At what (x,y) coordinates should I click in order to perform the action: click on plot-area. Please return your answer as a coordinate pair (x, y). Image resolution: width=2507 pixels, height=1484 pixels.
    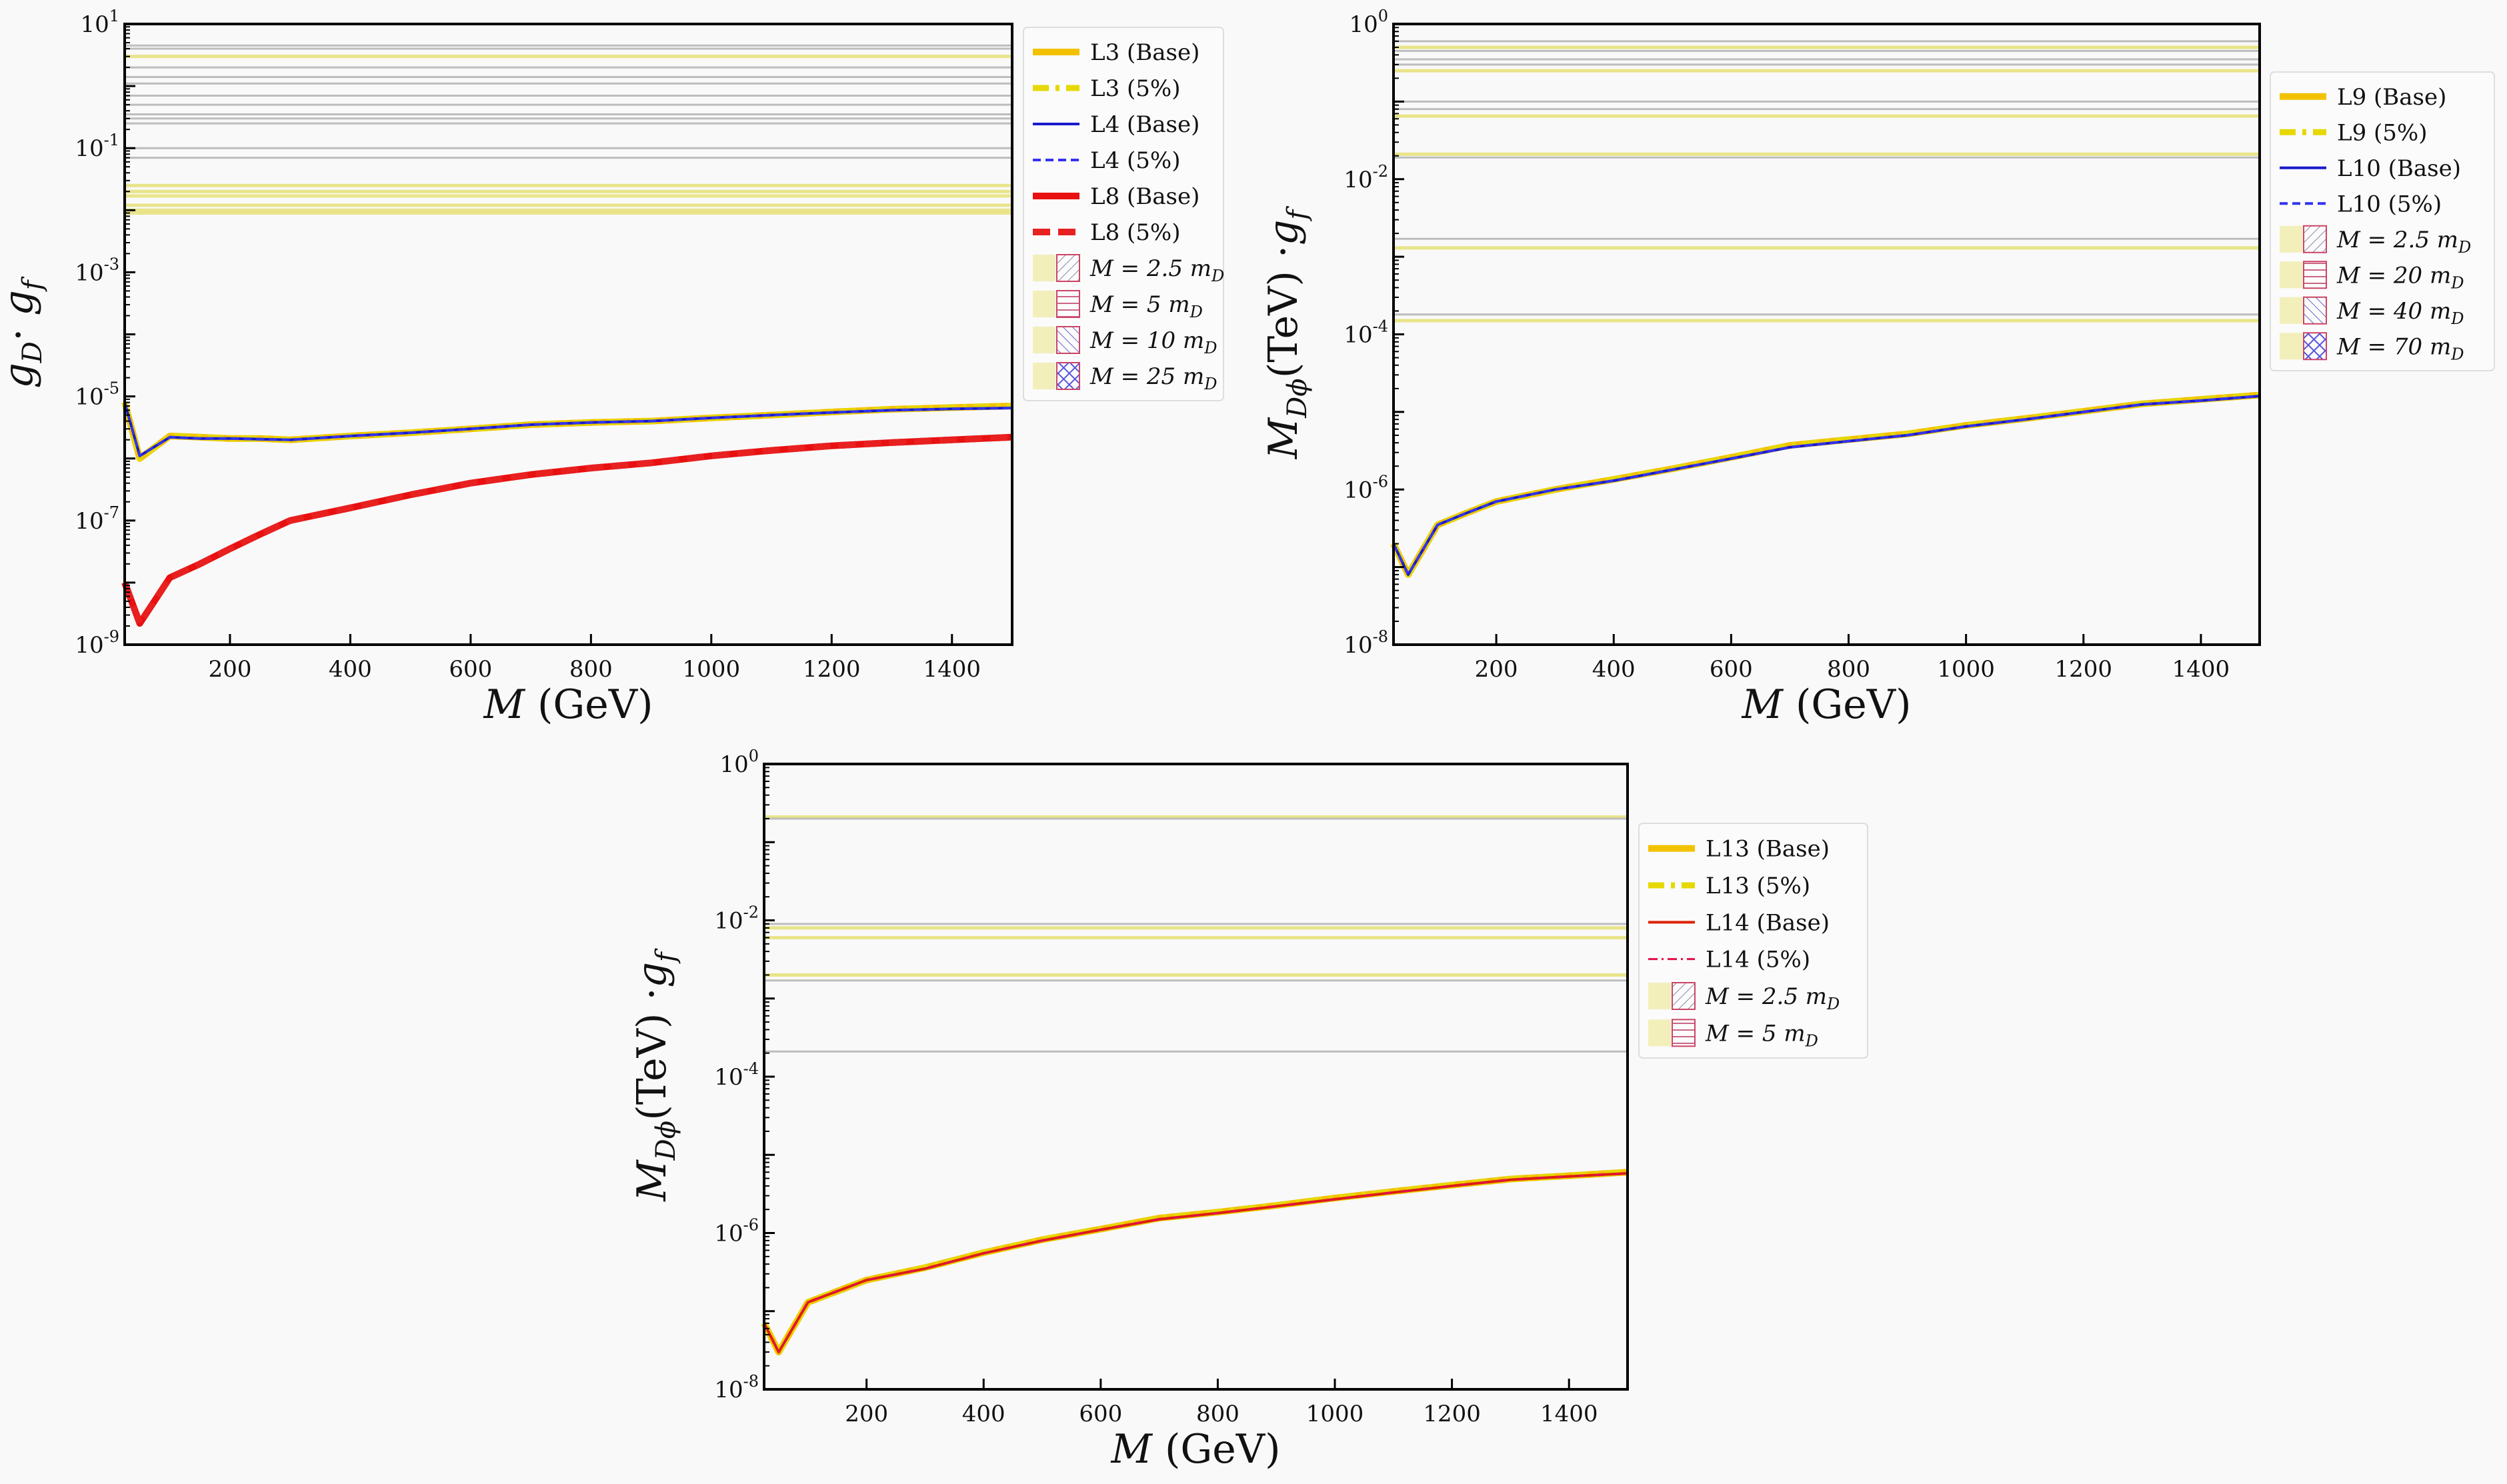
    Looking at the image, I should click on (1196, 1076).